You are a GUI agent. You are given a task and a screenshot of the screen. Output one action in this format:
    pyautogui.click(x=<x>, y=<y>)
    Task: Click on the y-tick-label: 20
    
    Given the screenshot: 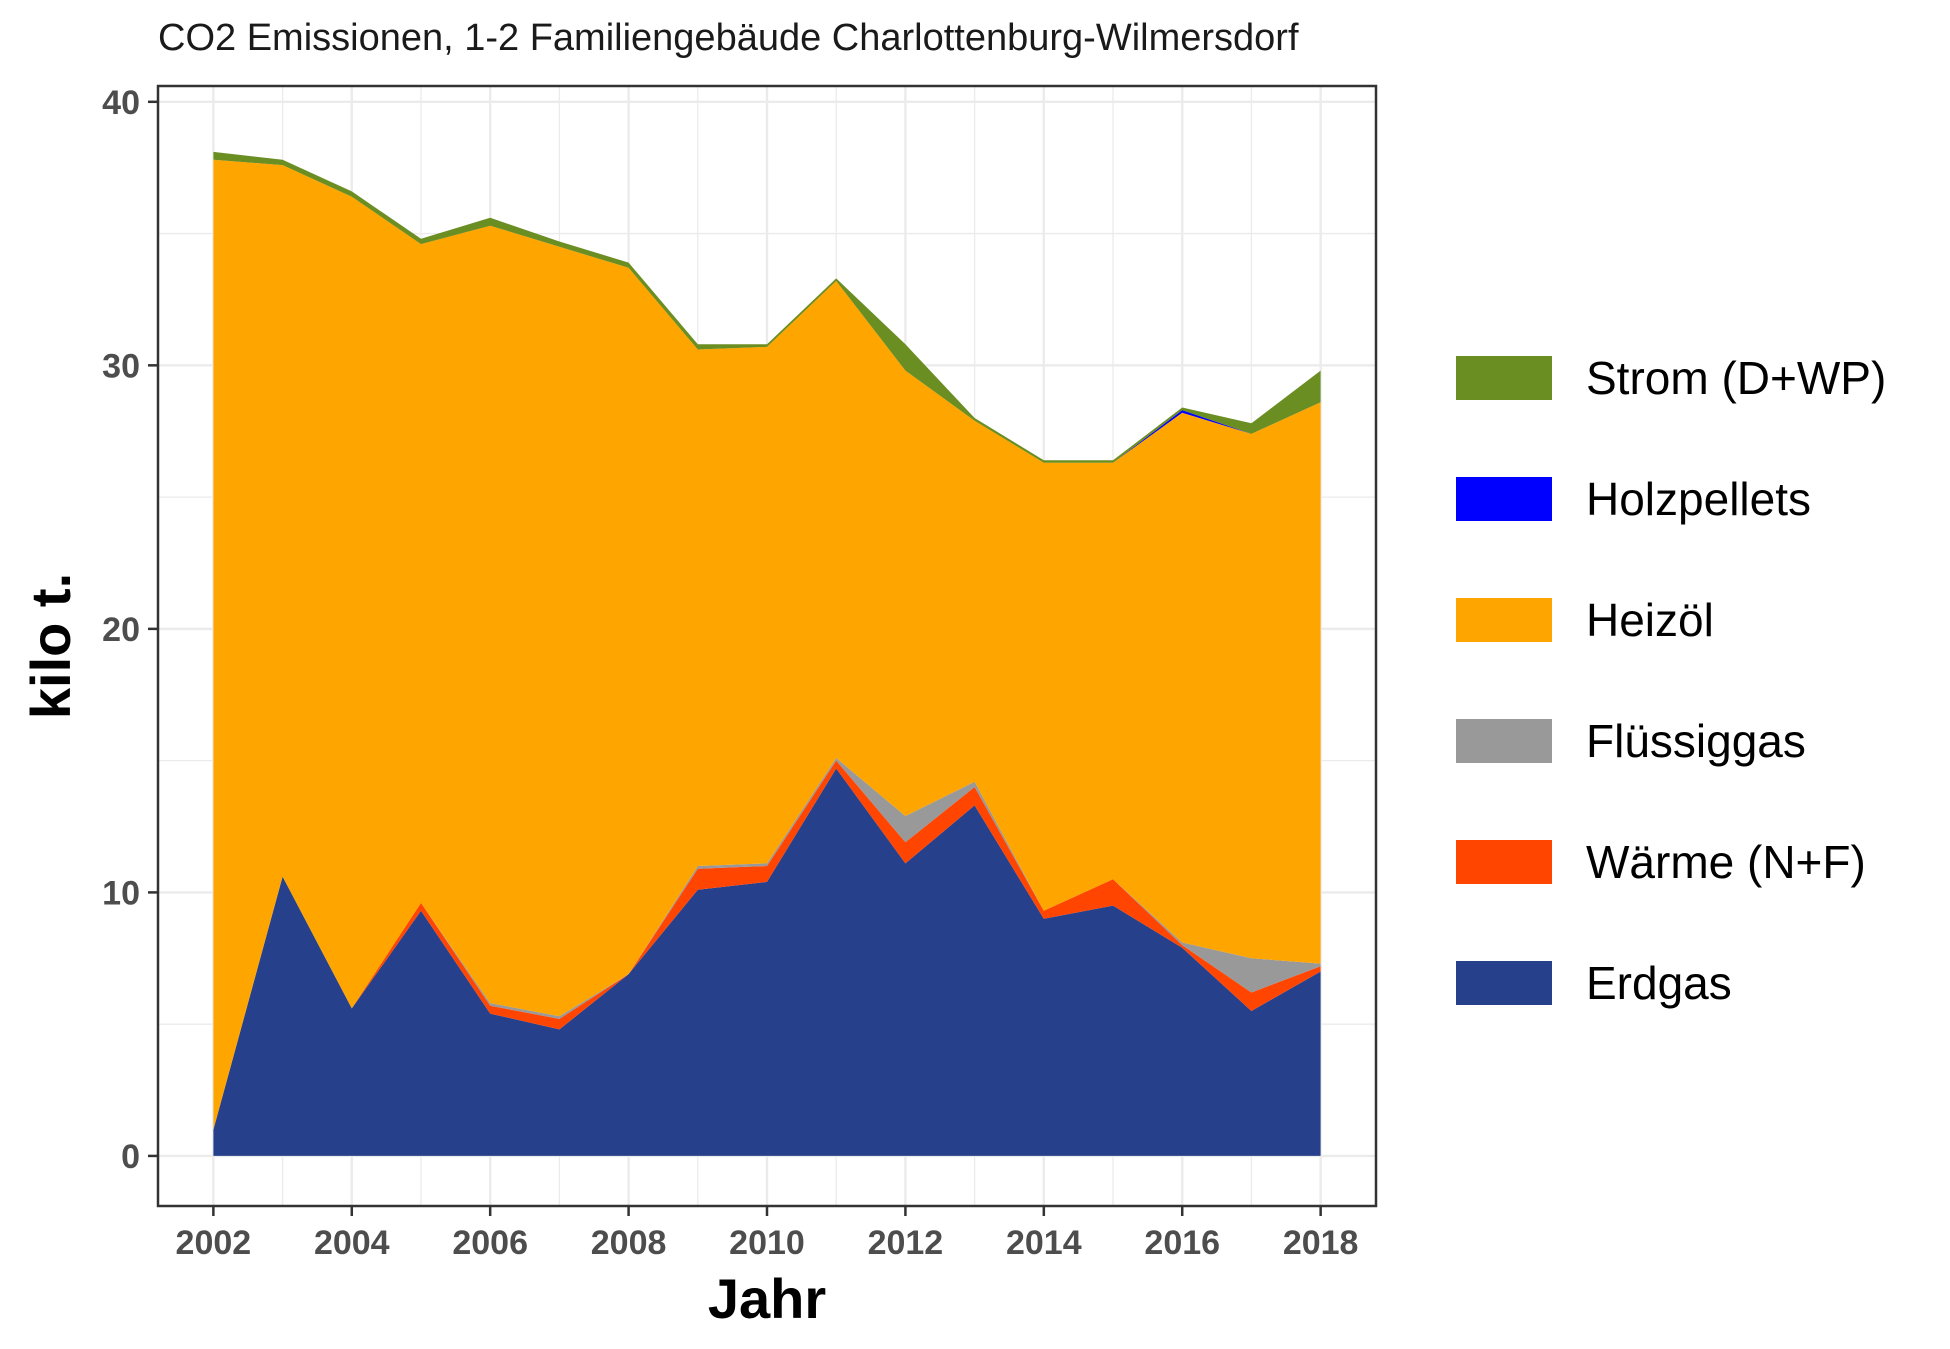 What is the action you would take?
    pyautogui.click(x=121, y=630)
    